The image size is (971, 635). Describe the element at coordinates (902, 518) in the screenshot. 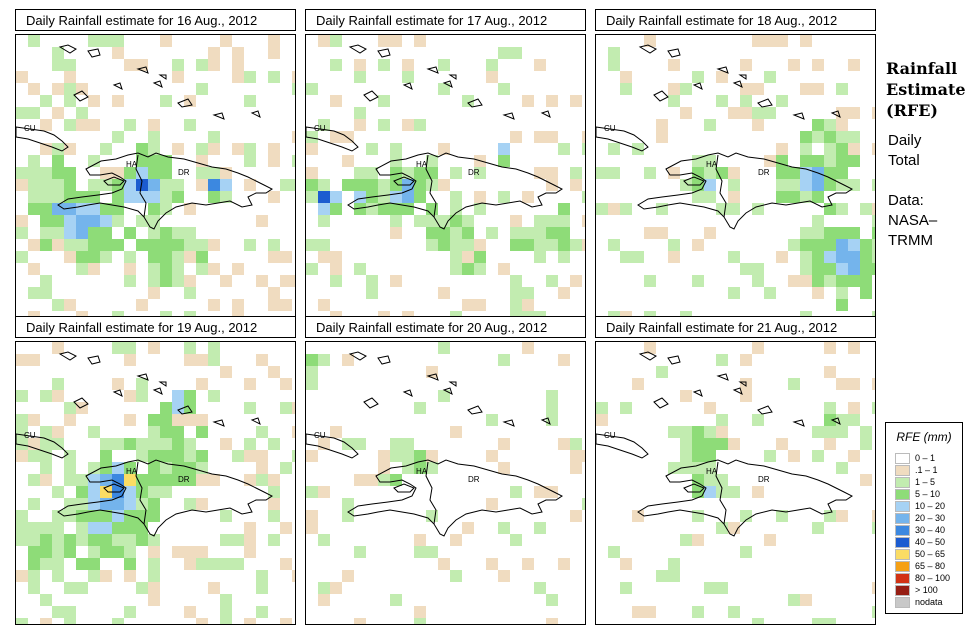

I see `legend-swatch` at that location.